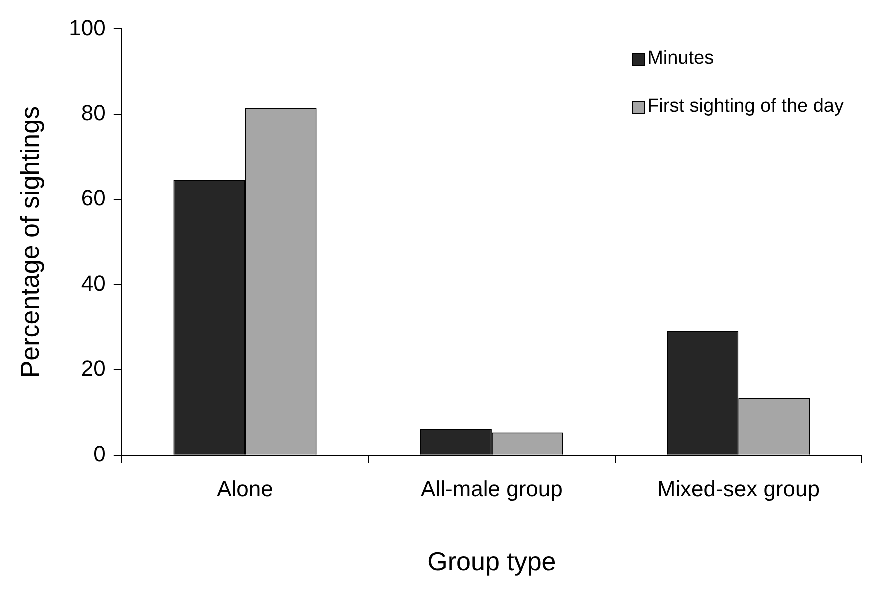 This screenshot has height=601, width=872. I want to click on x-tick-label: Alone, so click(245, 489).